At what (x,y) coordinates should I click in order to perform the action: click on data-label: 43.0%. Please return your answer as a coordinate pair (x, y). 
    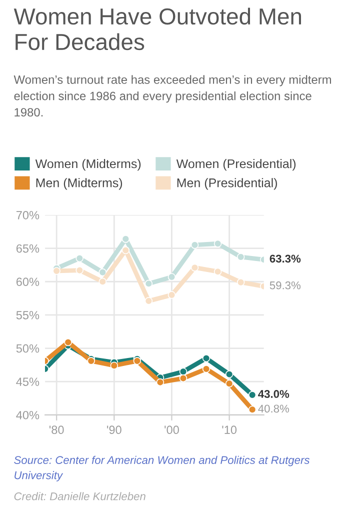
    Looking at the image, I should click on (274, 394).